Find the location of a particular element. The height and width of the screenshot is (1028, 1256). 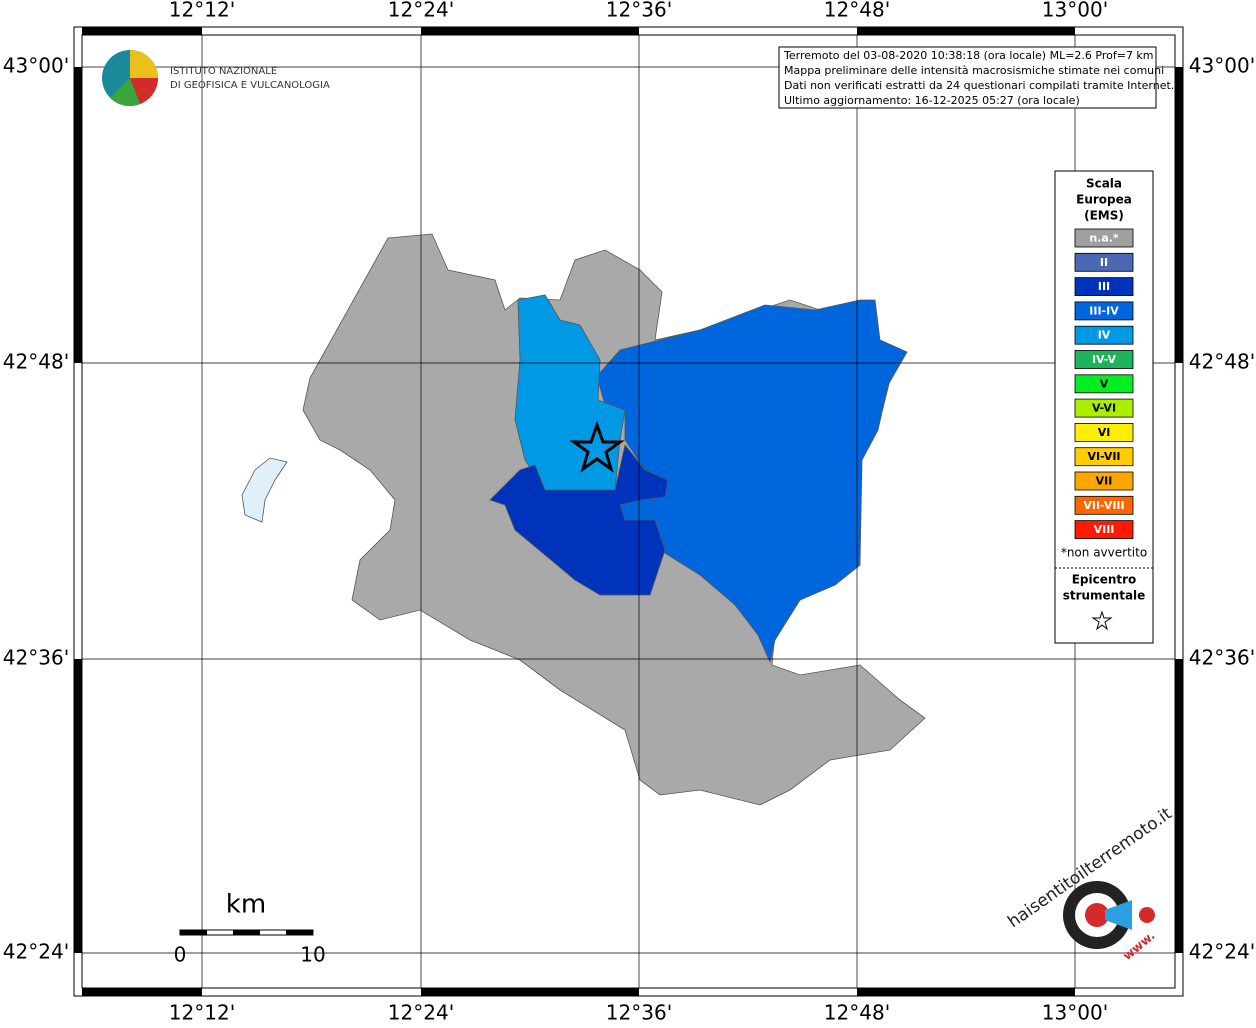

legend-epicenter: Epicentro is located at coordinates (1104, 580).